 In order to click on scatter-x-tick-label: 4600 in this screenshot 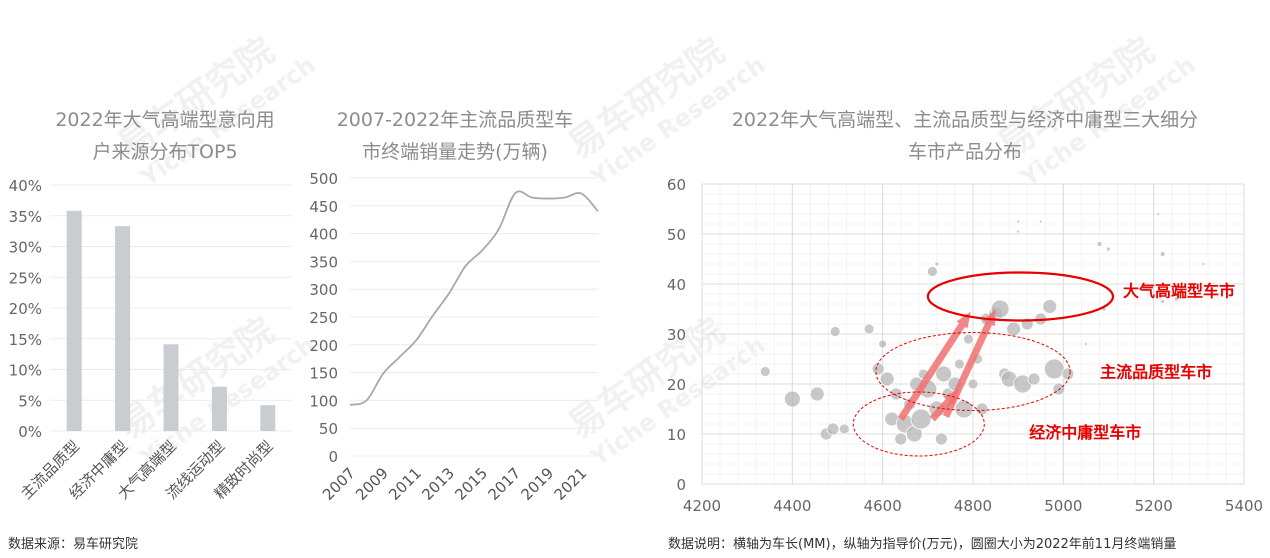, I will do `click(883, 506)`.